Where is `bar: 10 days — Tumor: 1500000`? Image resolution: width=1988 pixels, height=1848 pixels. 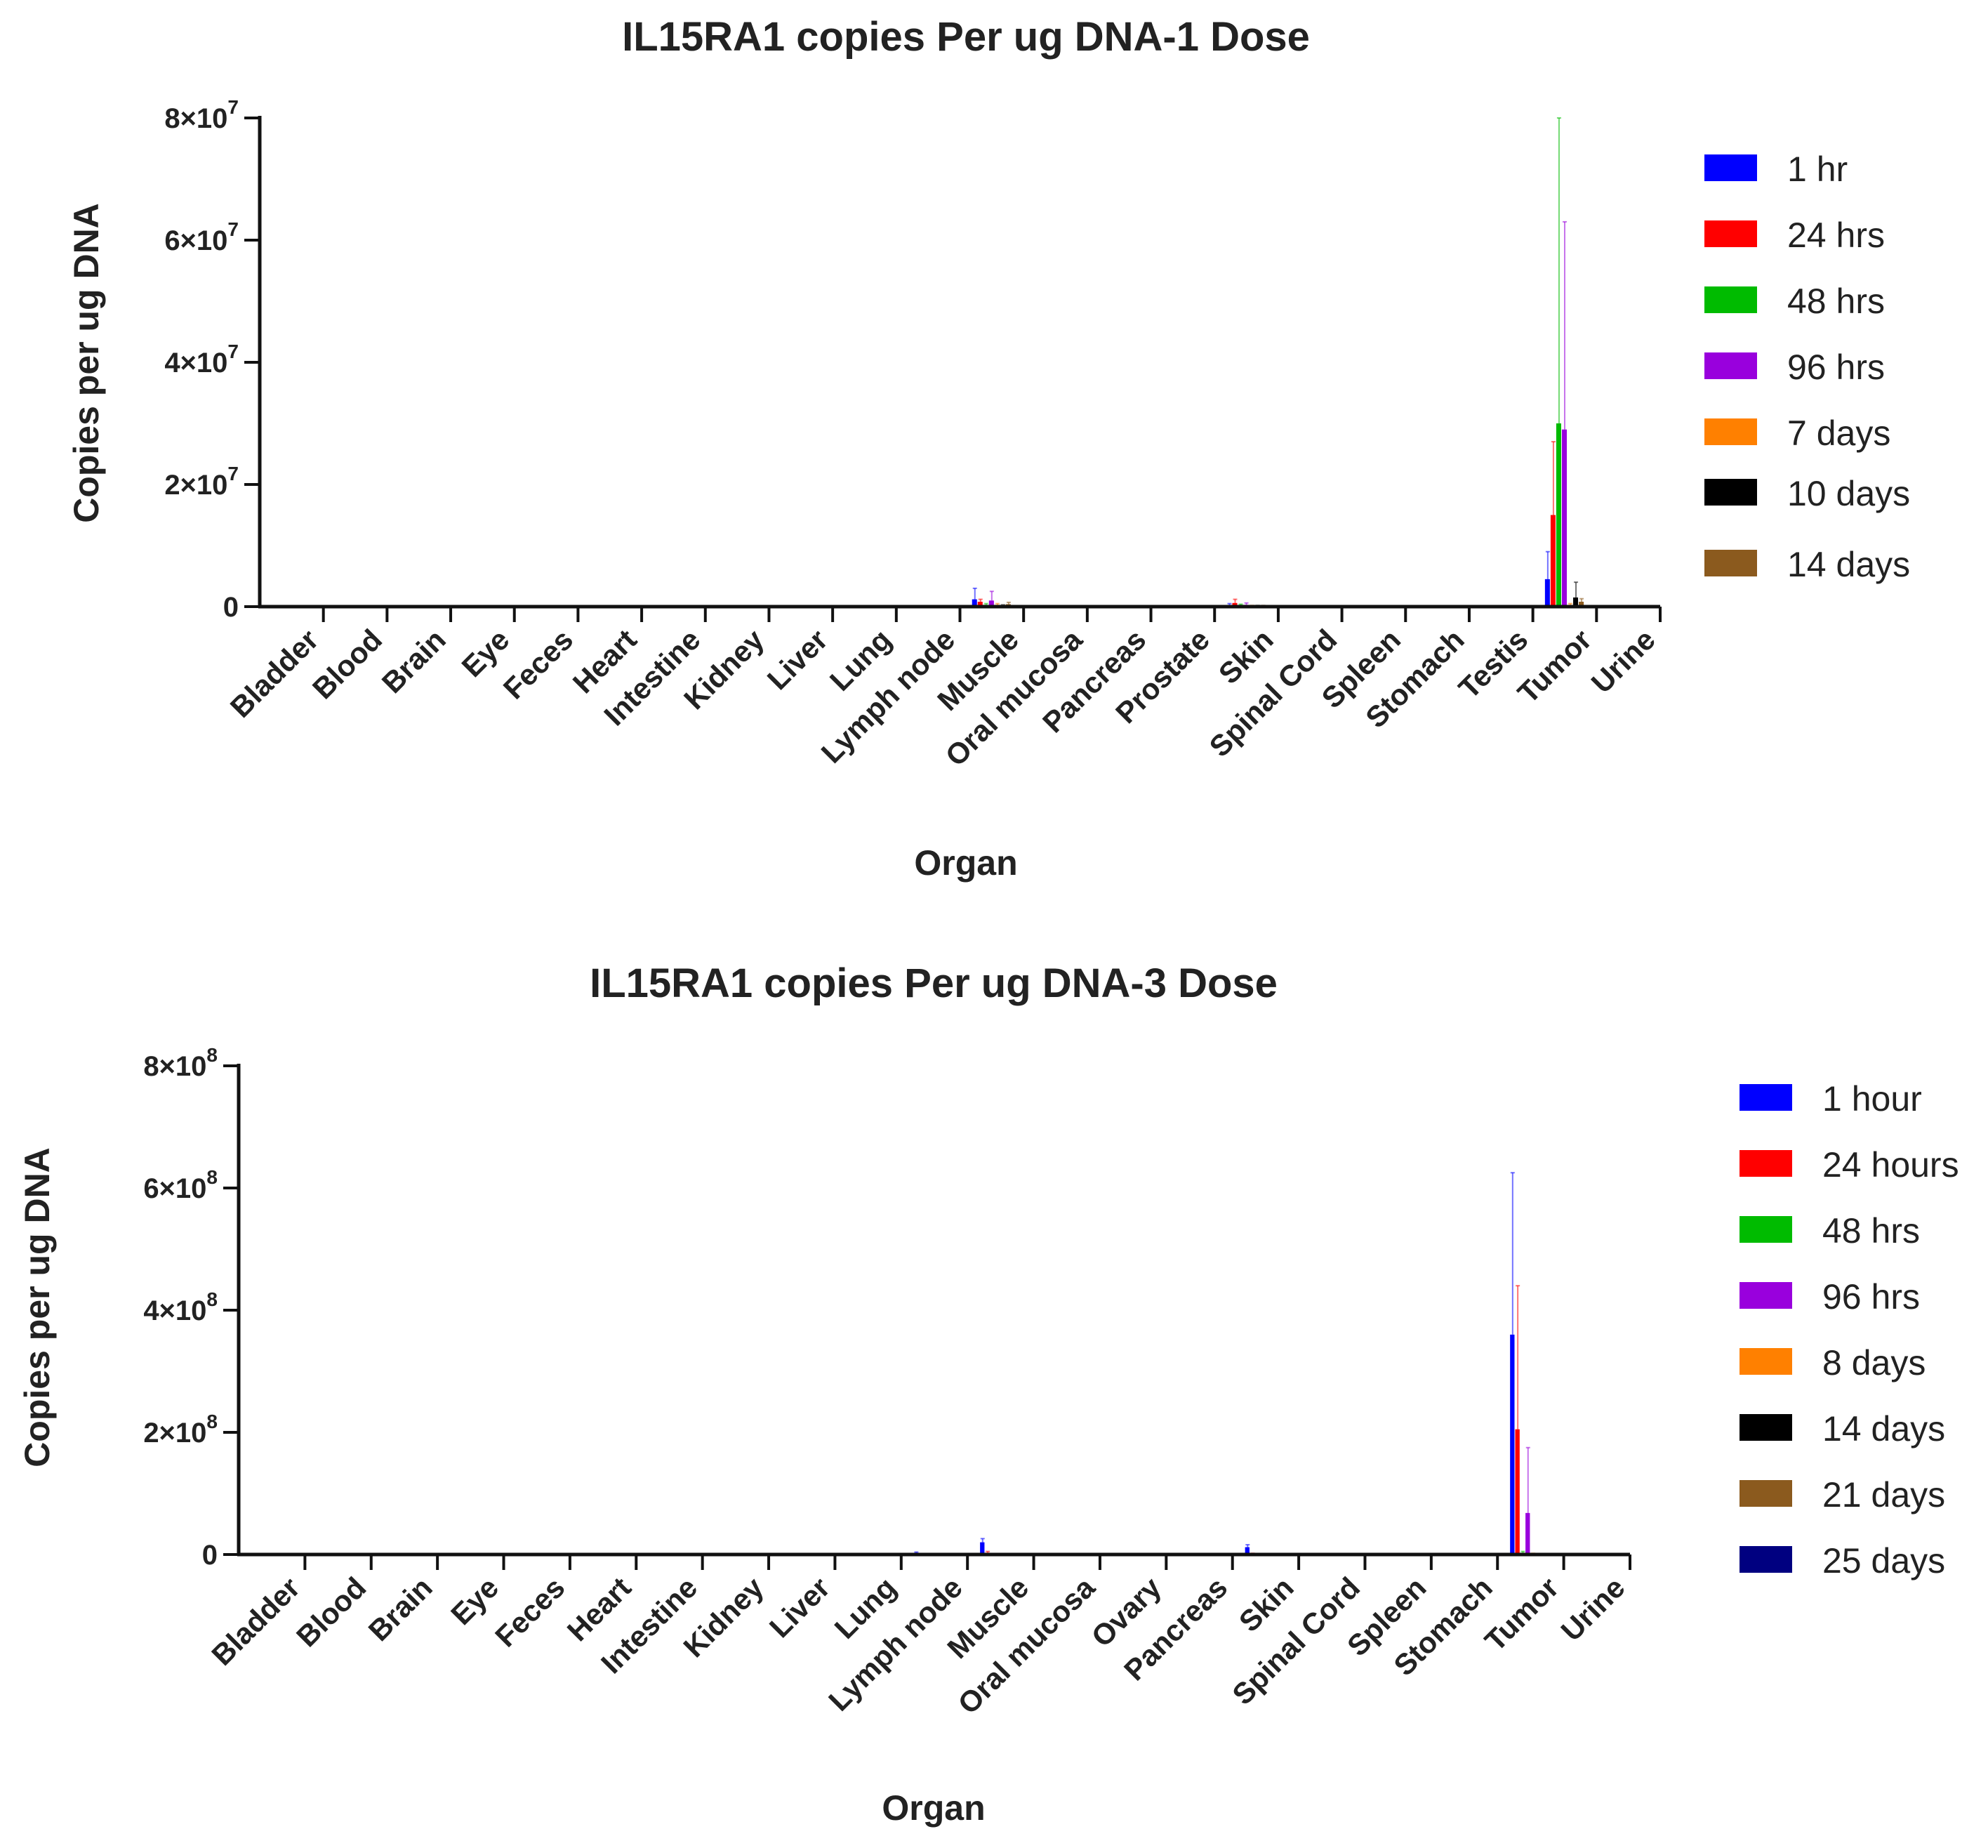
bar: 10 days — Tumor: 1500000 is located at coordinates (1576, 602).